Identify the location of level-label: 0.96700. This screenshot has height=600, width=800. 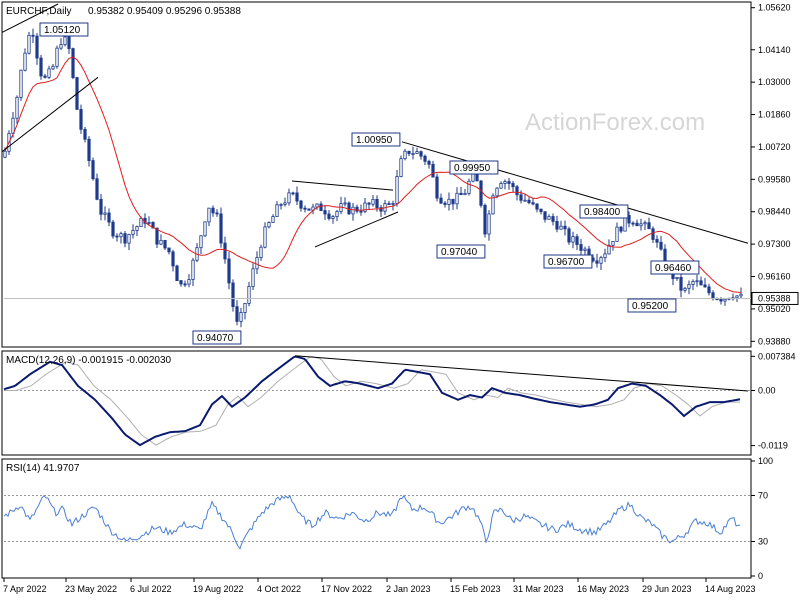
(566, 262).